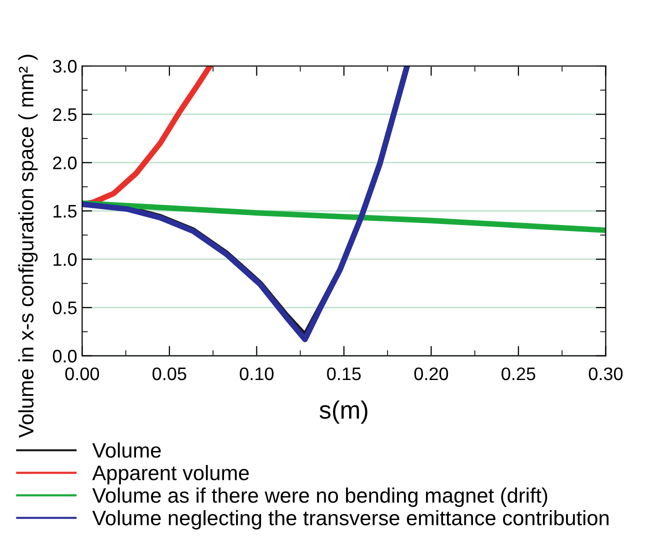  I want to click on x-tick-label: 0.05, so click(169, 373).